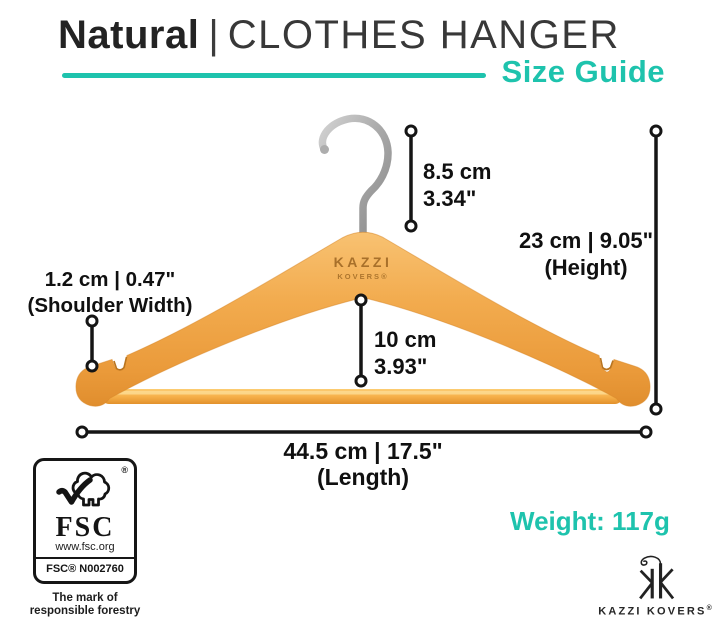  Describe the element at coordinates (405, 339) in the screenshot. I see `drop-metric: 10 cm` at that location.